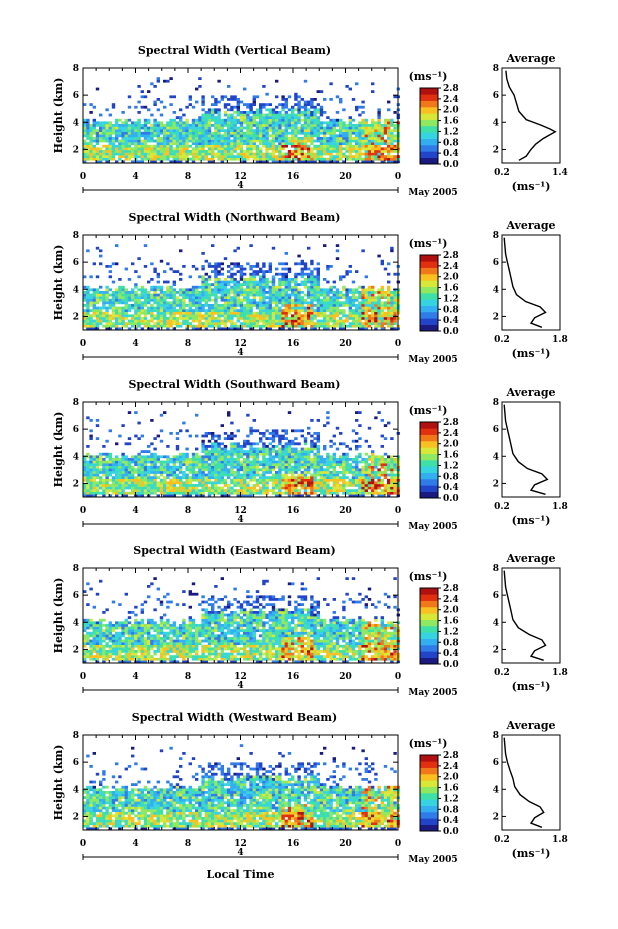 The height and width of the screenshot is (929, 618). Describe the element at coordinates (429, 126) in the screenshot. I see `colorbar-frame` at that location.